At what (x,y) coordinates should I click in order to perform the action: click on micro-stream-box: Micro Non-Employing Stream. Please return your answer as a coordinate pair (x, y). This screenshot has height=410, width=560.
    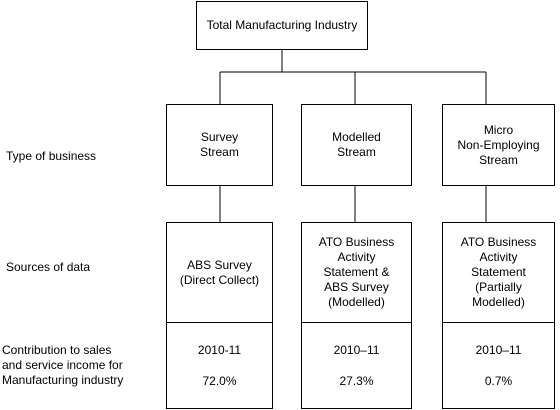
    Looking at the image, I should click on (498, 145).